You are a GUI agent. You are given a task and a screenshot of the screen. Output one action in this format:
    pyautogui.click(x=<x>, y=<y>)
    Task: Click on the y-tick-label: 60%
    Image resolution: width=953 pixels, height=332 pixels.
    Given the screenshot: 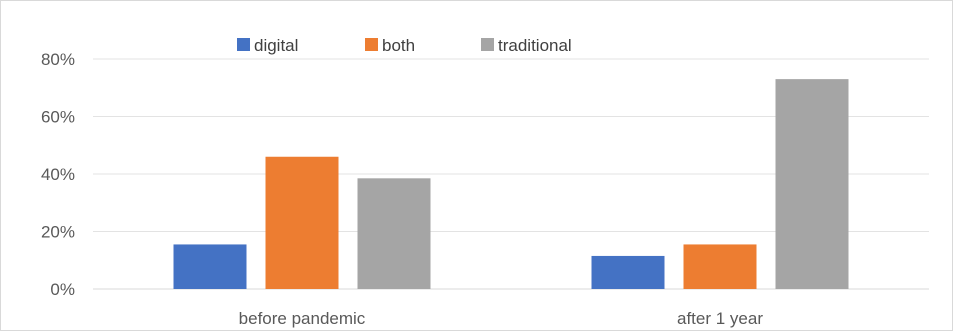 What is the action you would take?
    pyautogui.click(x=58, y=117)
    